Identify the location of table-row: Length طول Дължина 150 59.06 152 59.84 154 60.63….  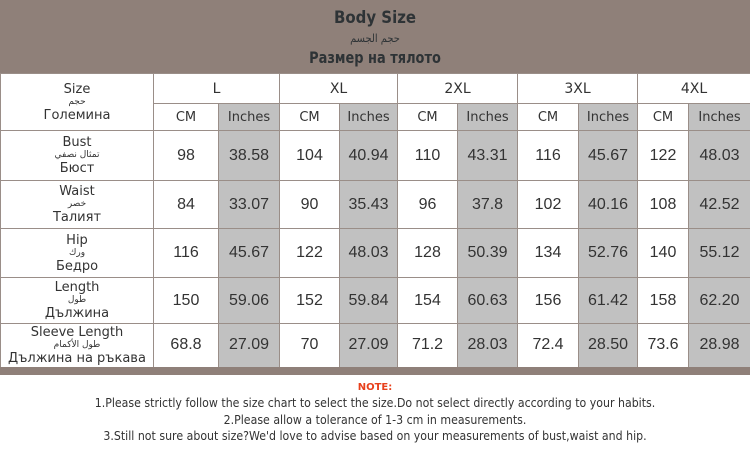
(375, 300).